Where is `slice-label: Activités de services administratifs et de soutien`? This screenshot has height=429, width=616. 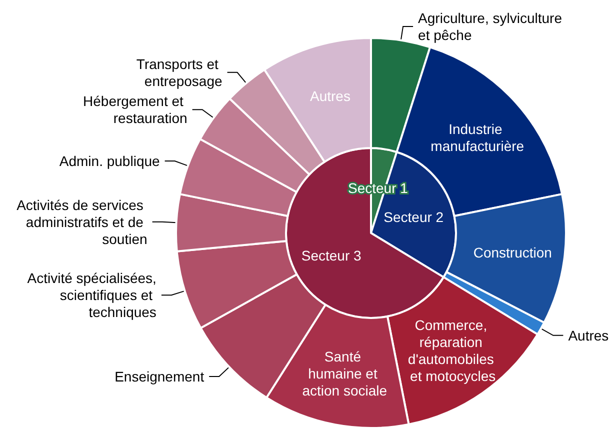 slice-label: Activités de services administratifs et de soutien is located at coordinates (82, 221).